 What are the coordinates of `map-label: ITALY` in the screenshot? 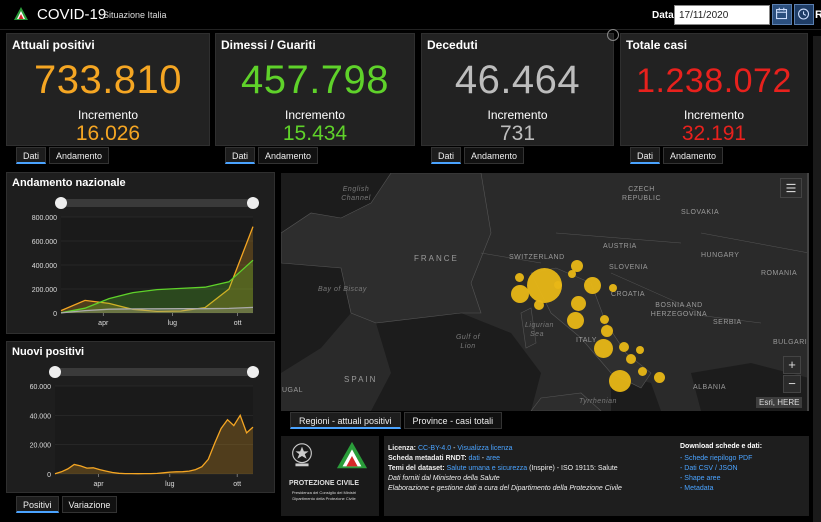 It's located at (586, 340).